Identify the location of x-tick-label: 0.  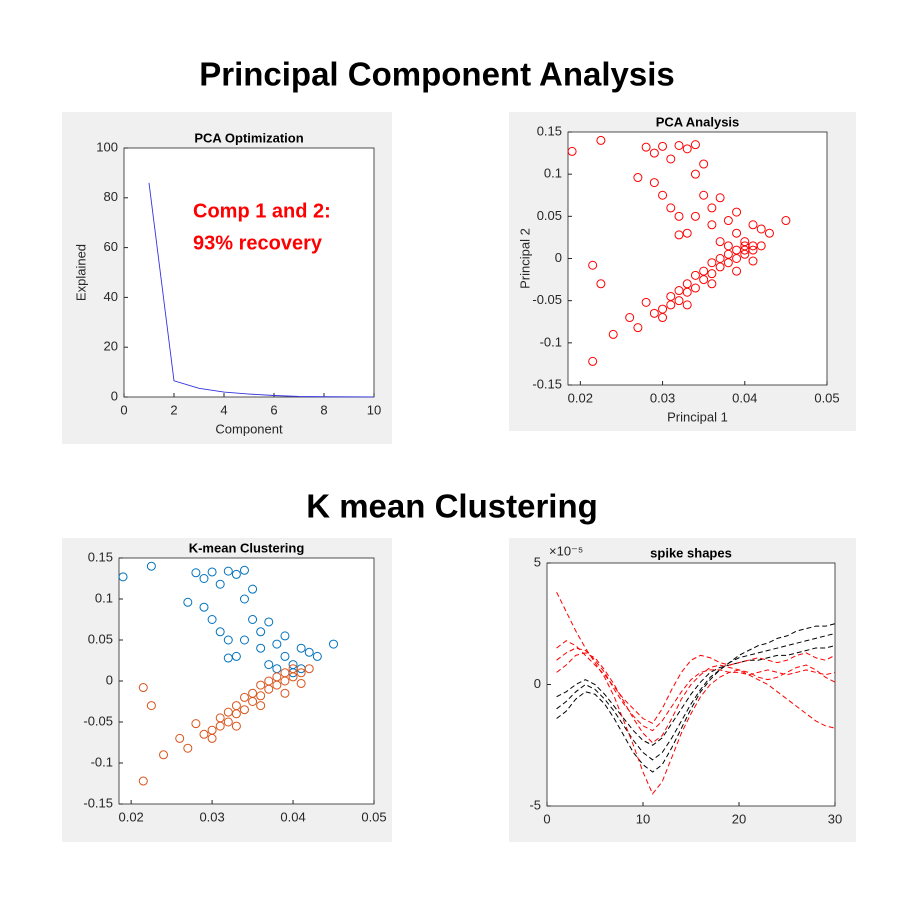
(123, 409).